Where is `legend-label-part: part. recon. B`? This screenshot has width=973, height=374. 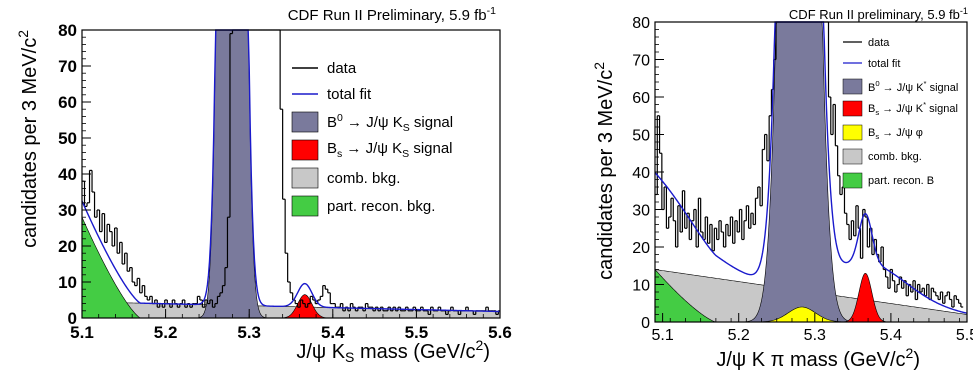
legend-label-part: part. recon. B is located at coordinates (901, 181).